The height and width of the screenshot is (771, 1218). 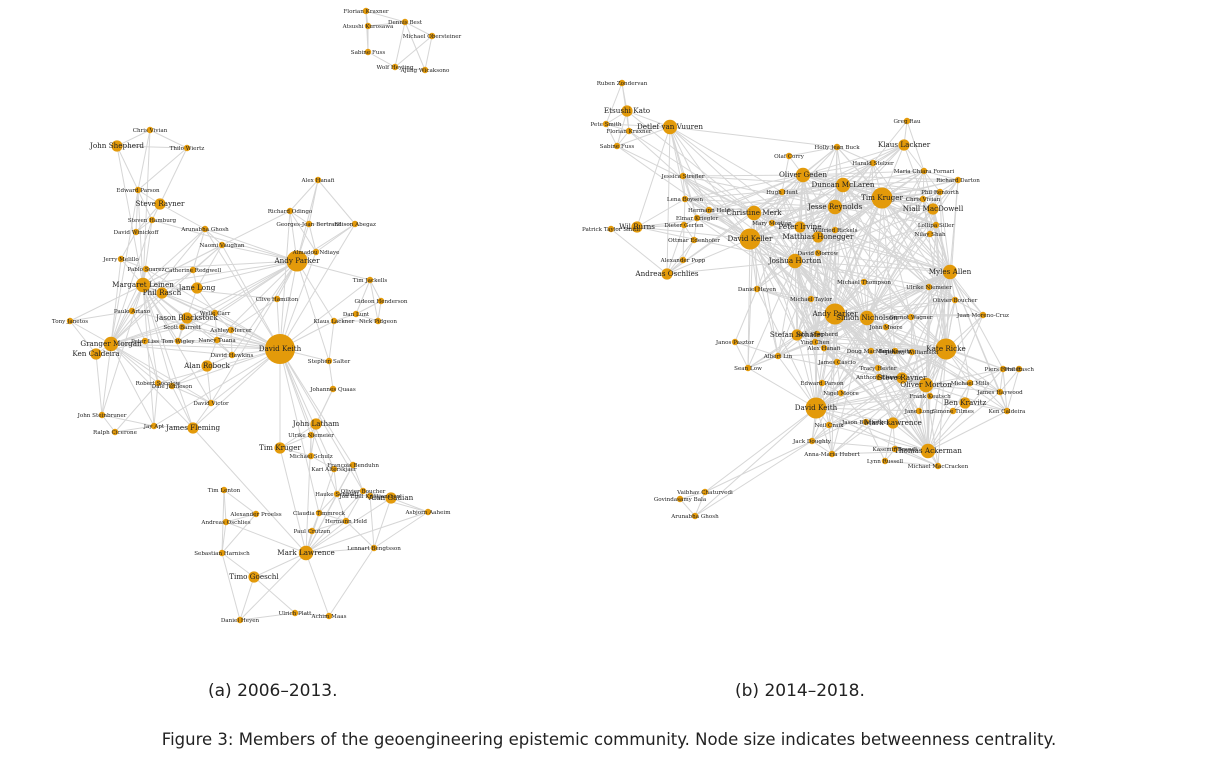 What do you see at coordinates (206, 365) in the screenshot?
I see `node-label: Alan Robock` at bounding box center [206, 365].